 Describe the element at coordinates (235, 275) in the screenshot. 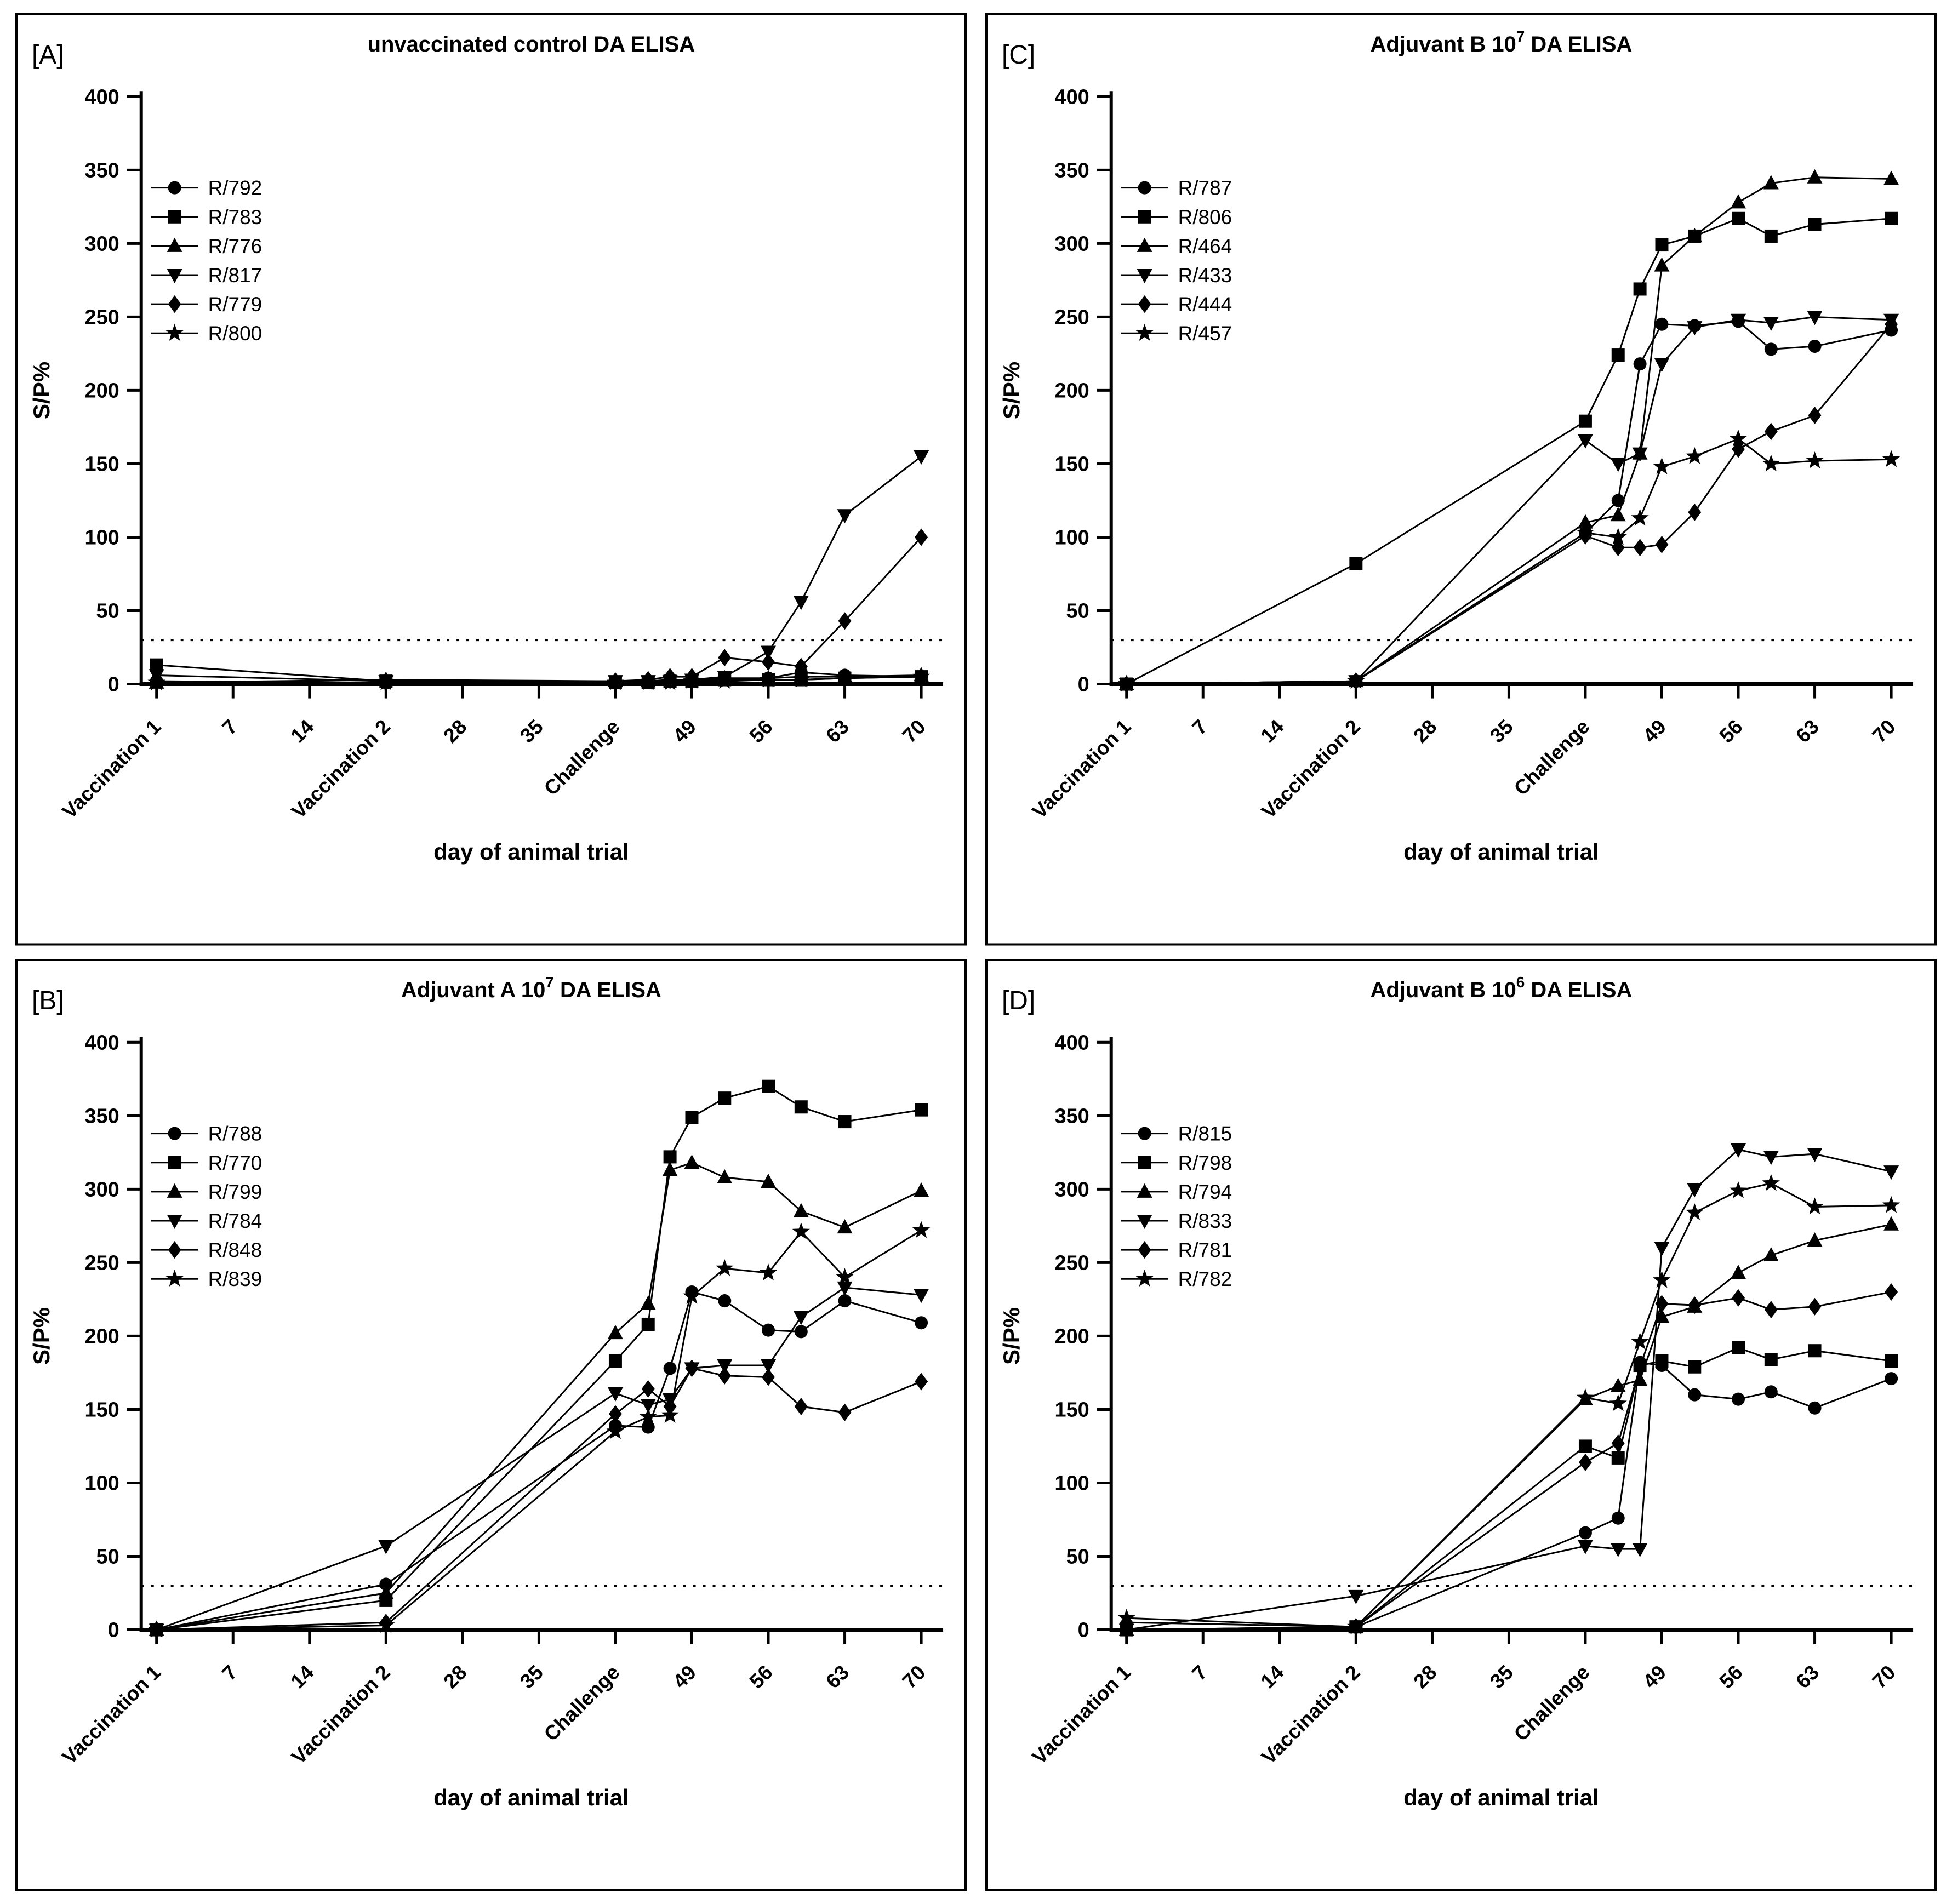

I see `legend-label: R/817` at that location.